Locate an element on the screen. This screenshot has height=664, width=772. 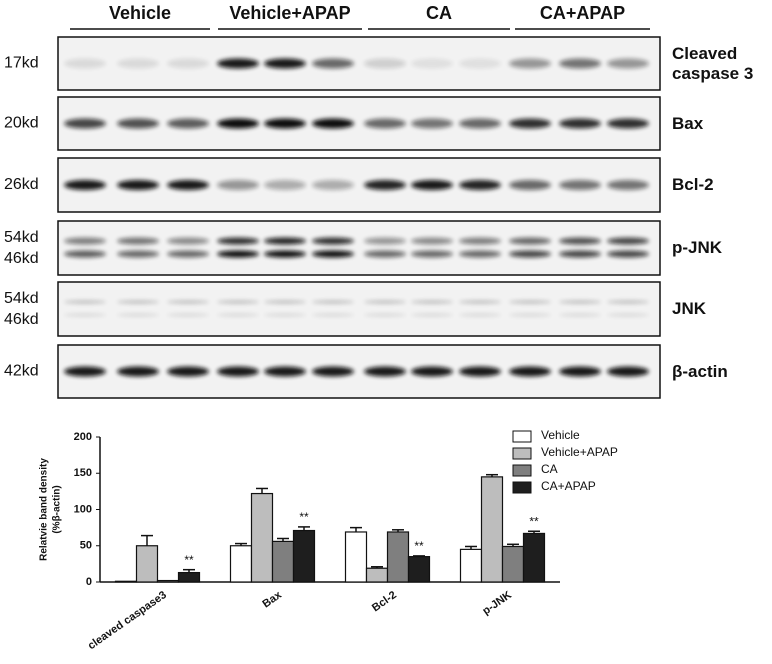
group-label: CA is located at coordinates (439, 13).